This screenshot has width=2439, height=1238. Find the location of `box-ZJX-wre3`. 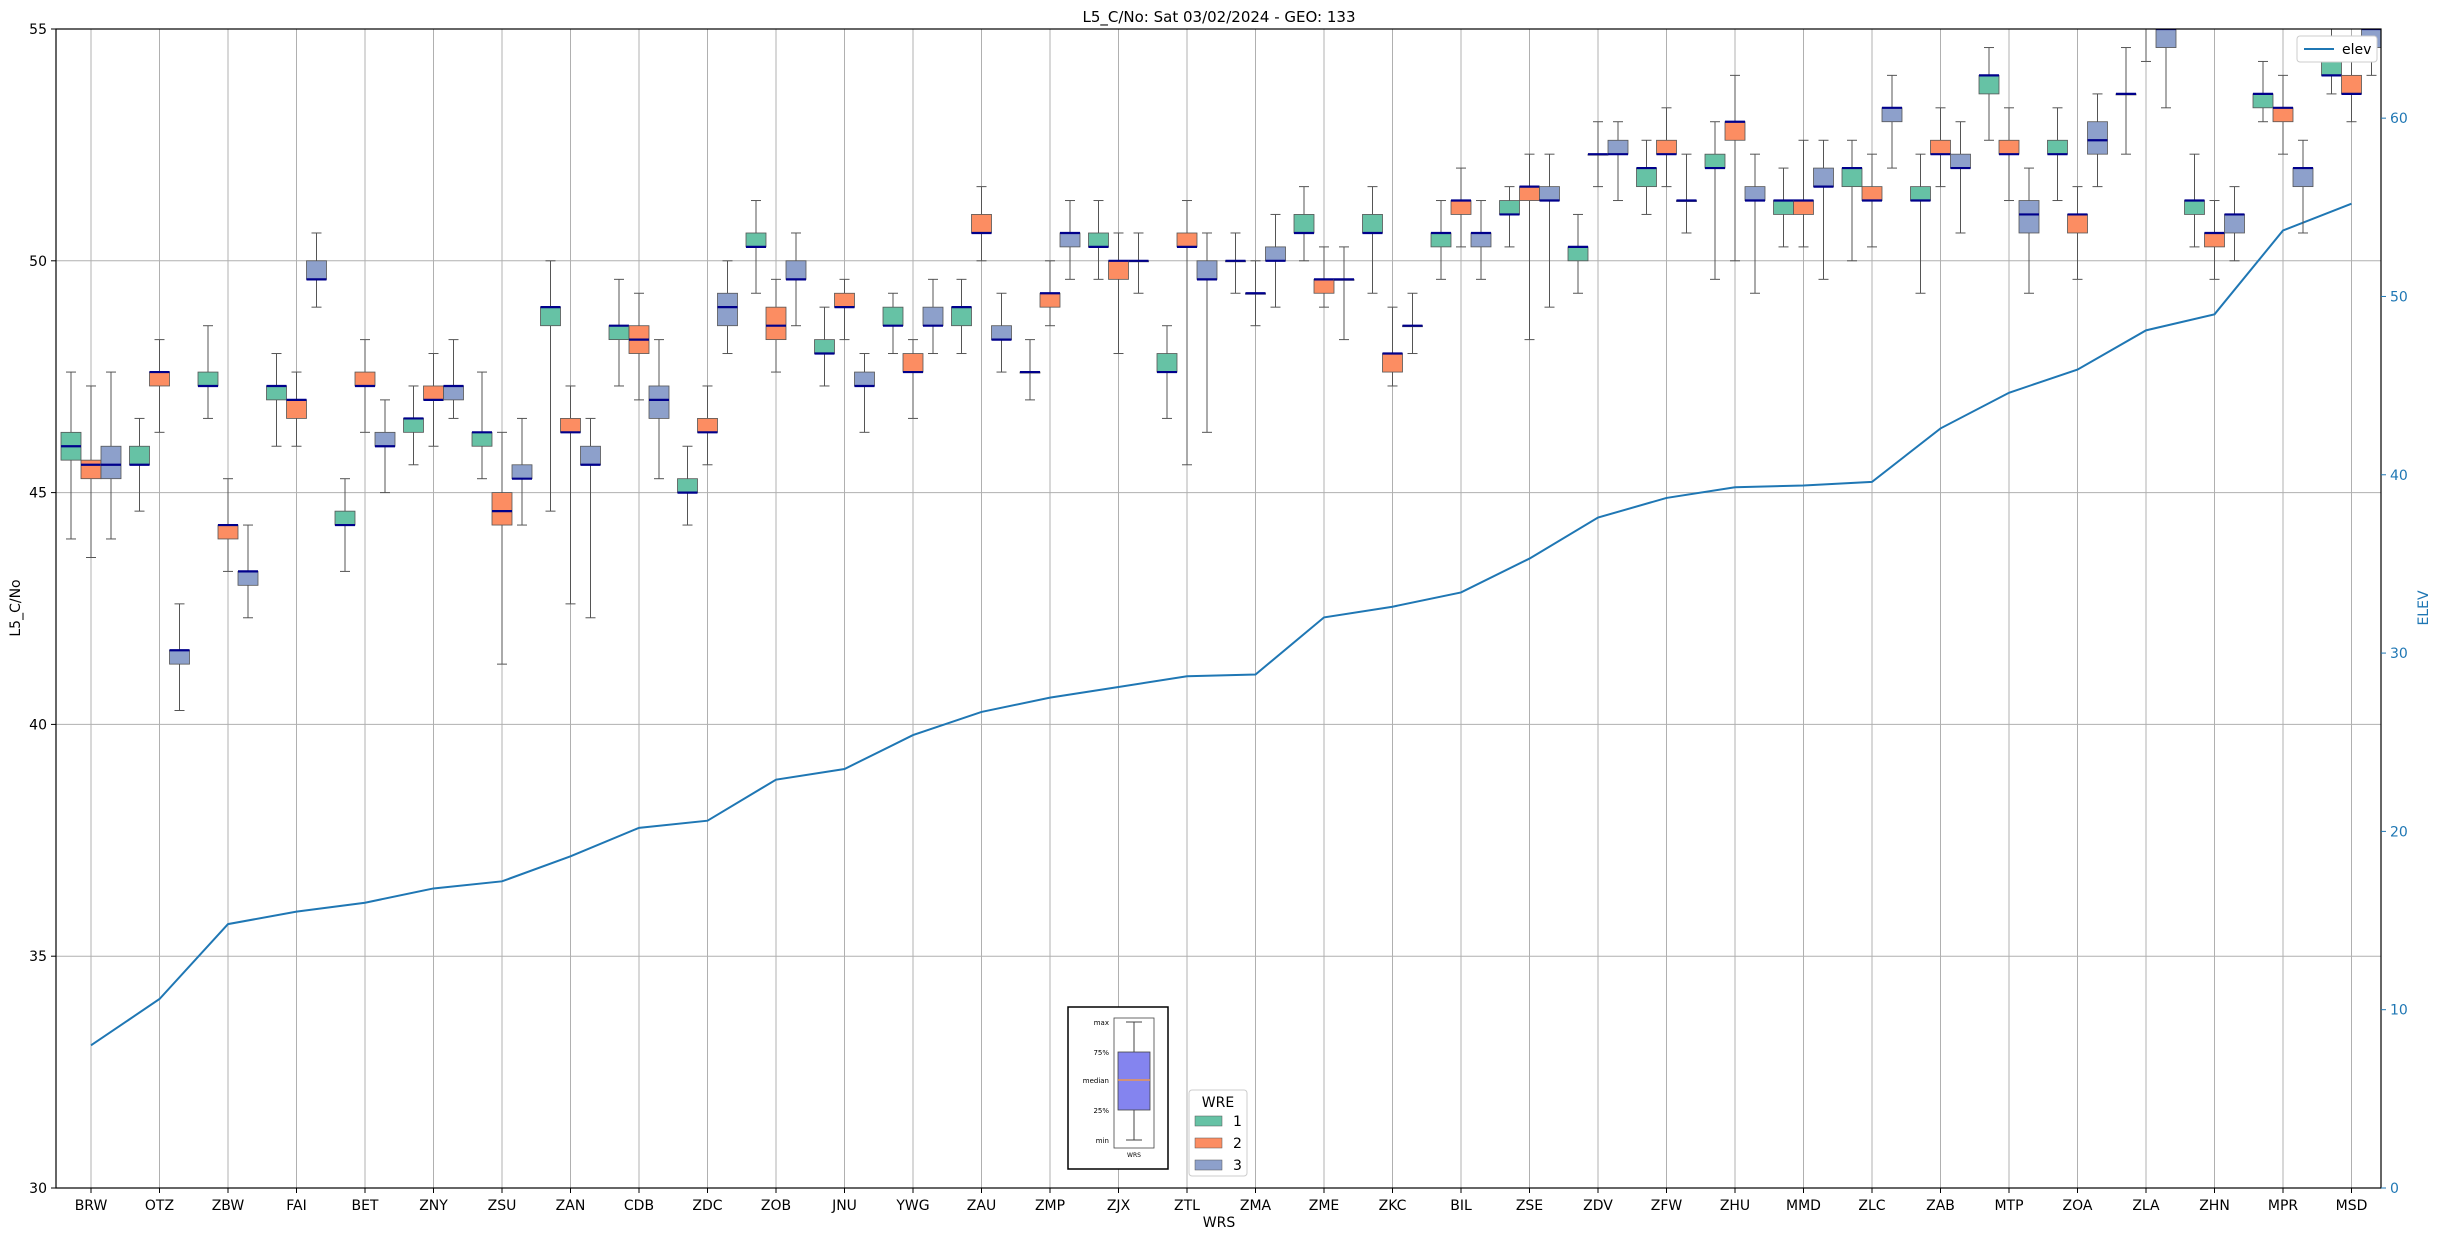

box-ZJX-wre3 is located at coordinates (1138, 263).